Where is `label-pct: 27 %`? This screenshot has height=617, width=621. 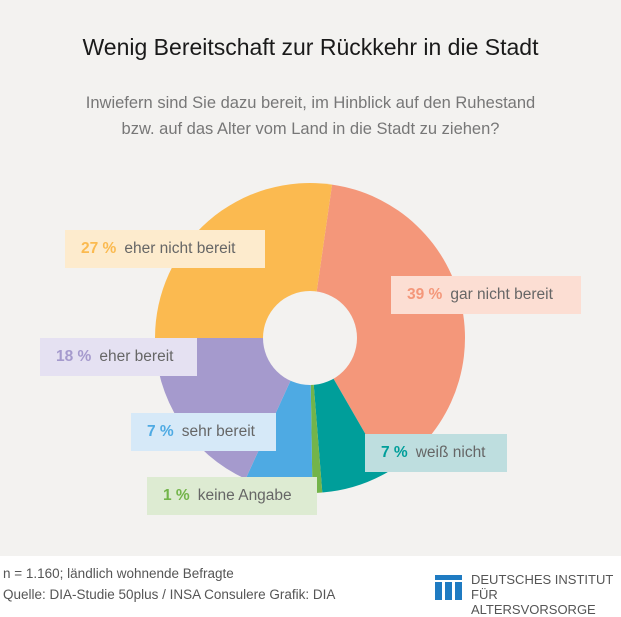
label-pct: 27 % is located at coordinates (99, 248).